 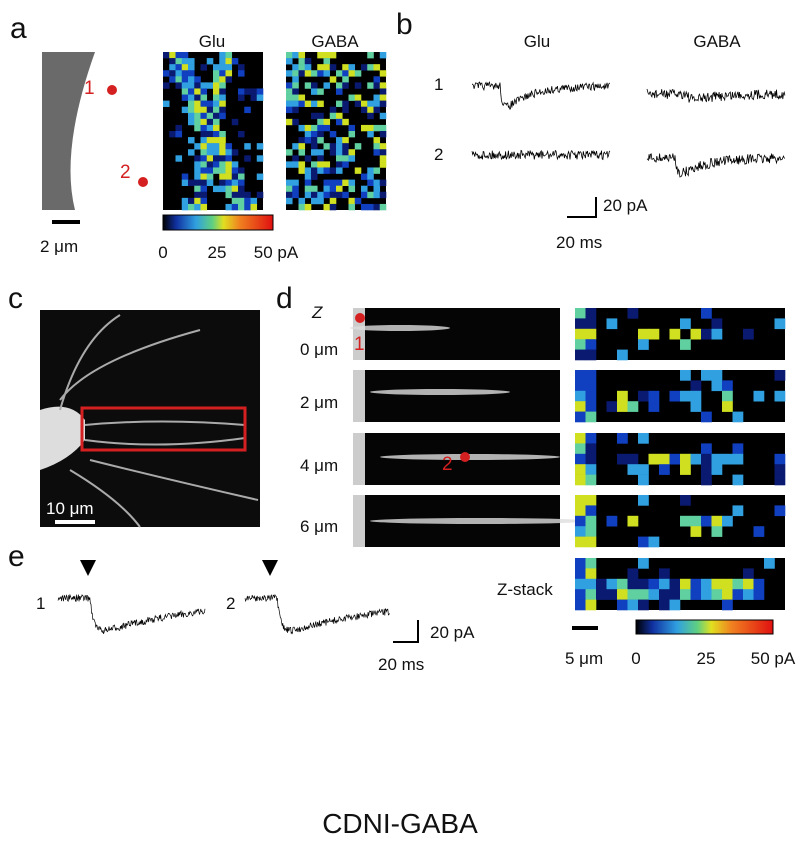 I want to click on panel-letter: d, so click(x=284, y=298).